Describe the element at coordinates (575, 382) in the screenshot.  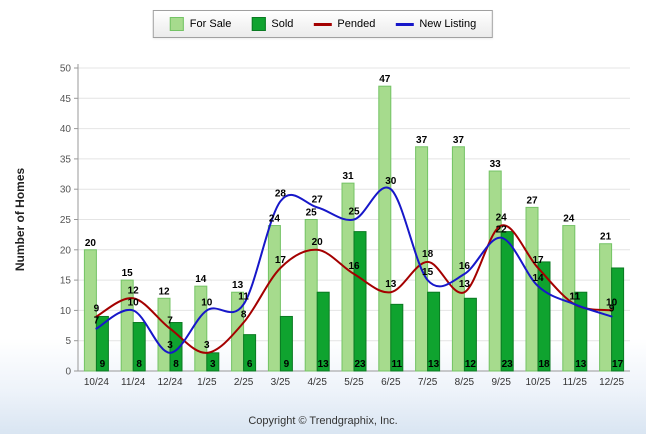
I see `svg-text: 11/25` at that location.